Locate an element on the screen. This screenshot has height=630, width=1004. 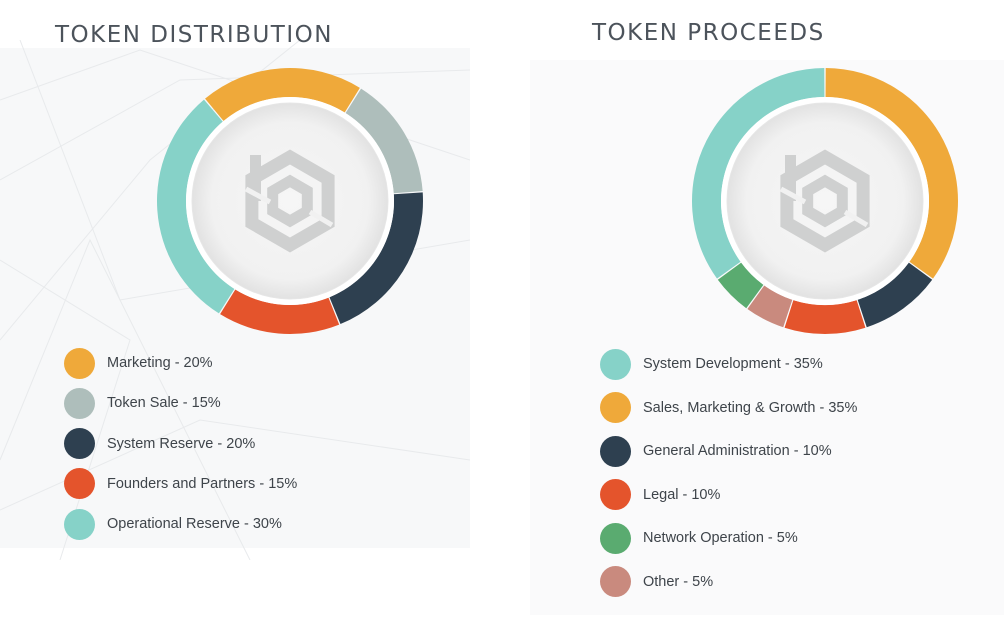
legend-item-marketing: Marketing - 20% is located at coordinates (180, 363).